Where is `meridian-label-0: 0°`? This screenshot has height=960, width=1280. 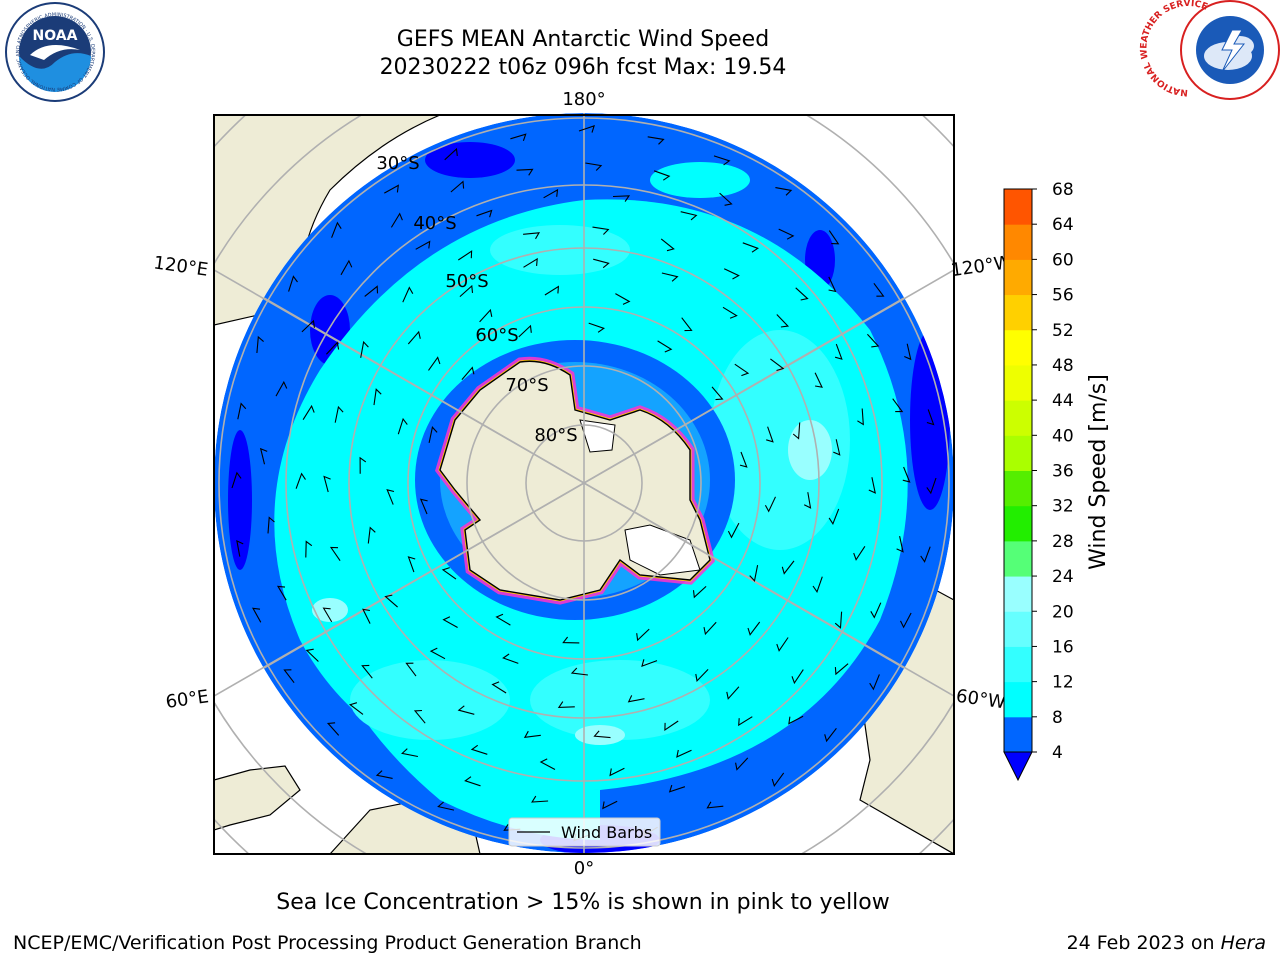
meridian-label-0: 0° is located at coordinates (584, 868).